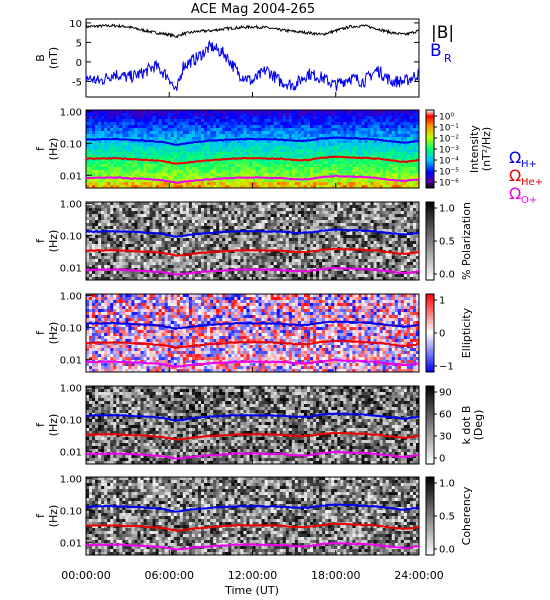 Image resolution: width=550 pixels, height=600 pixels. Describe the element at coordinates (53, 149) in the screenshot. I see `intensity-ylabel-unit: (Hz)` at that location.